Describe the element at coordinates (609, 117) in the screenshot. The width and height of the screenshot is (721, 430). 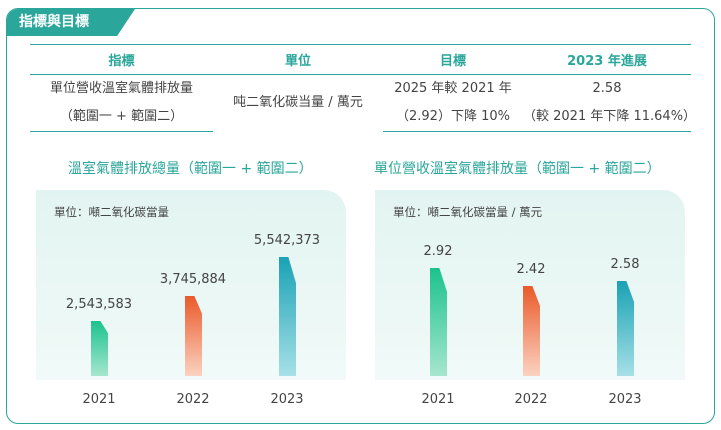
I see `progress-line2: （較 2021 年下降 11.64%）` at that location.